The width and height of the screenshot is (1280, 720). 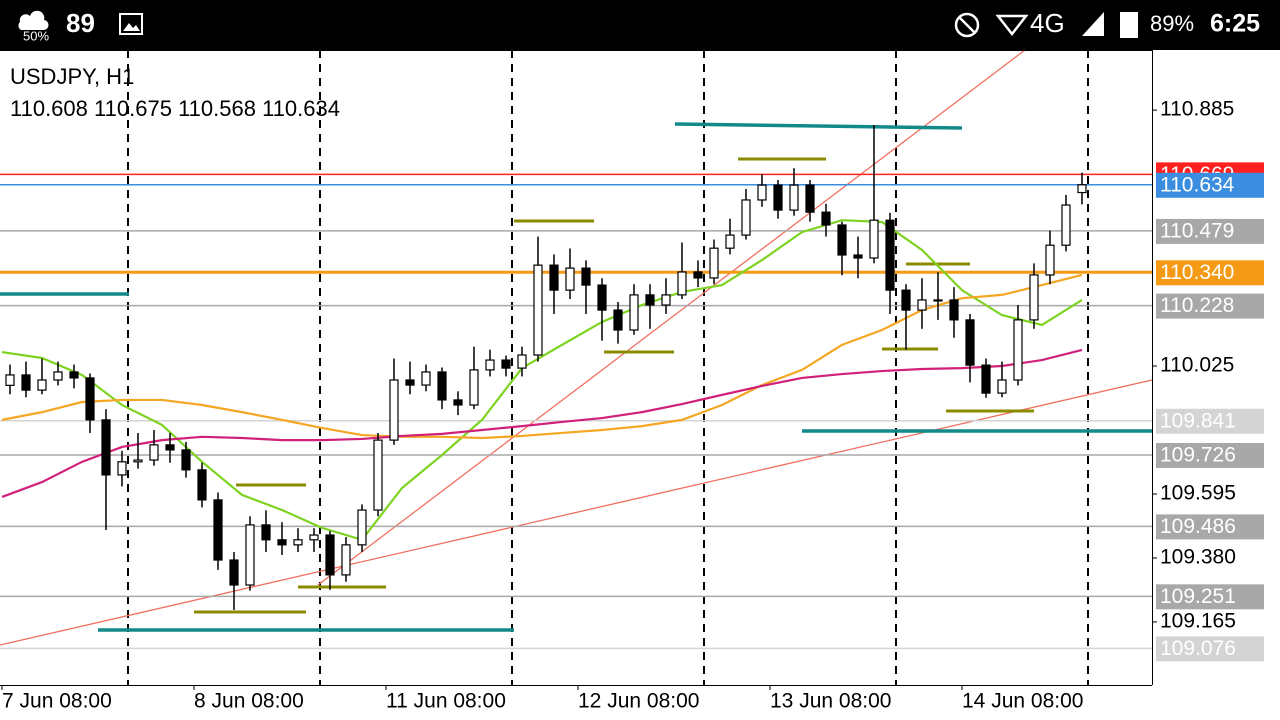 I want to click on price-level-label: 109.076, so click(x=1198, y=648).